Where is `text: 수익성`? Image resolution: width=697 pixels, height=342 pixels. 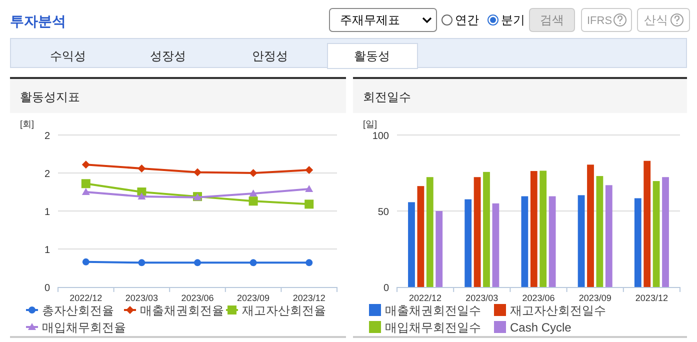 text: 수익성 is located at coordinates (68, 56).